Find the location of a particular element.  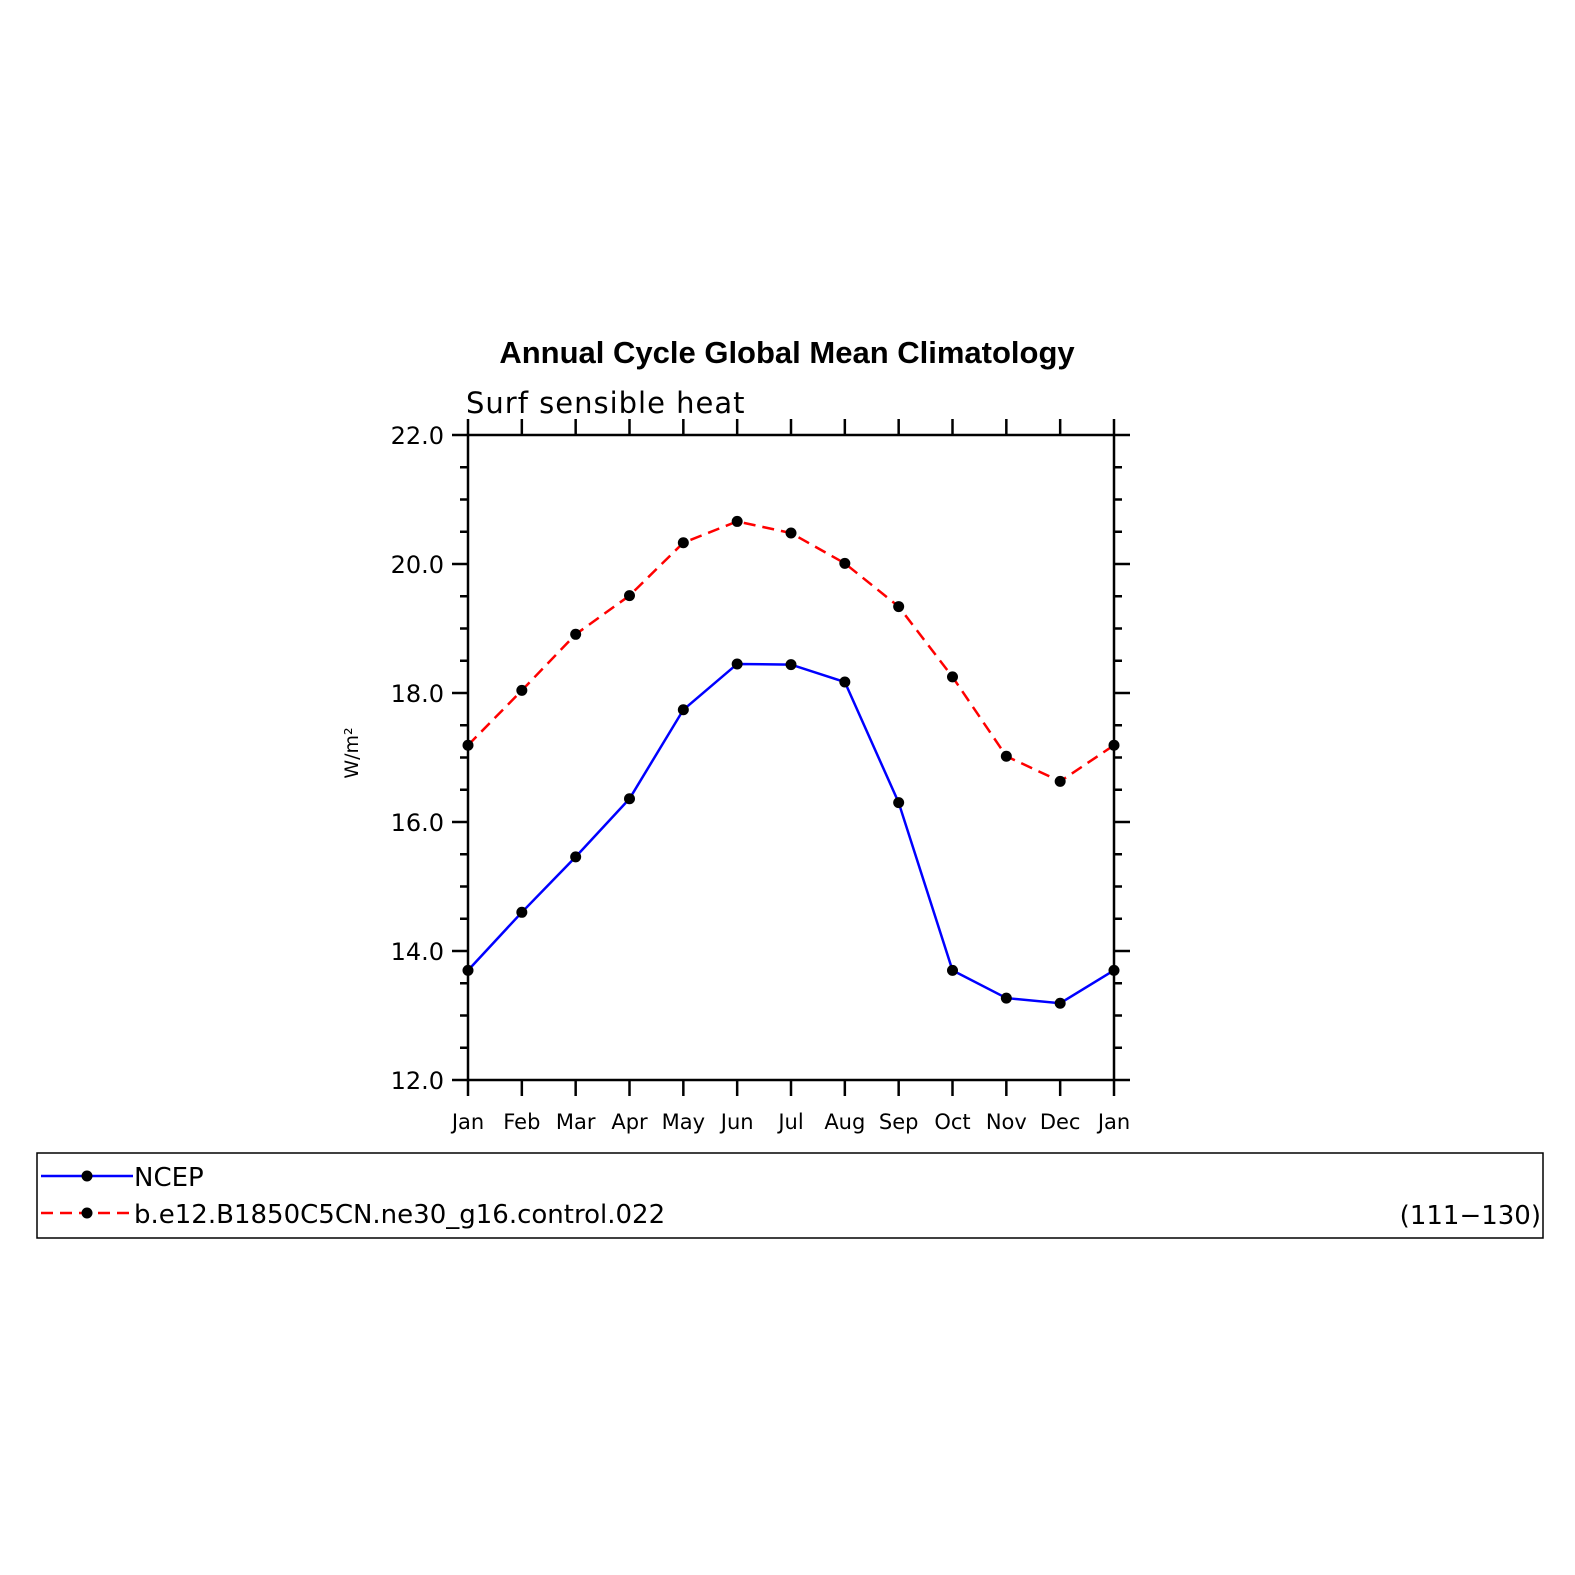

y-tick-label: 16.0 is located at coordinates (417, 823).